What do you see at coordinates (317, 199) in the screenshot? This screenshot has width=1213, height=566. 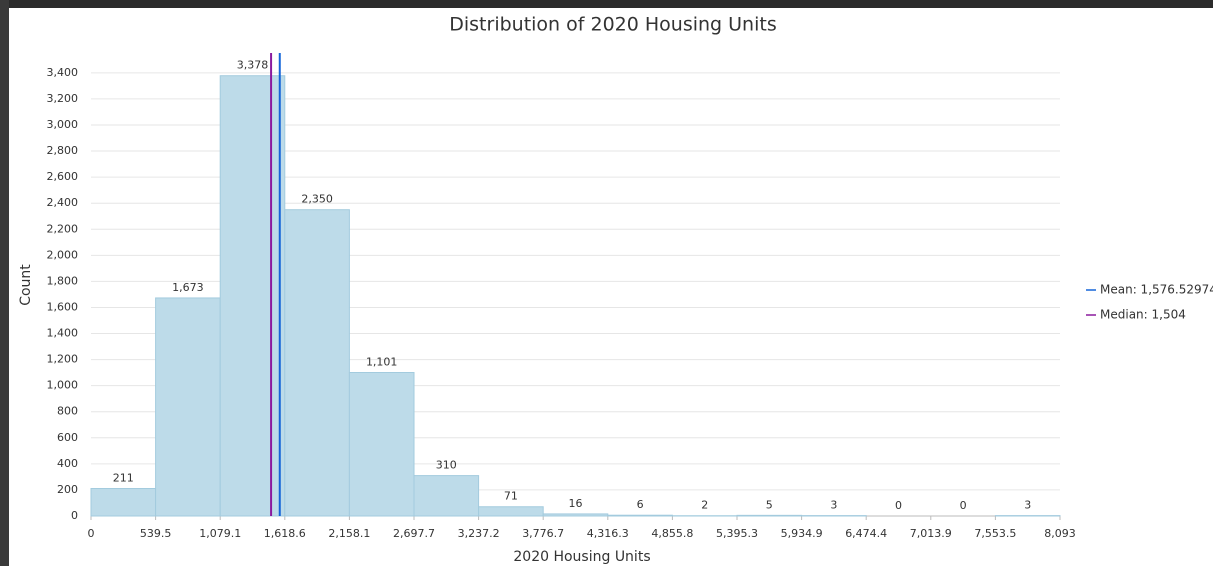 I see `value-label: 2,350` at bounding box center [317, 199].